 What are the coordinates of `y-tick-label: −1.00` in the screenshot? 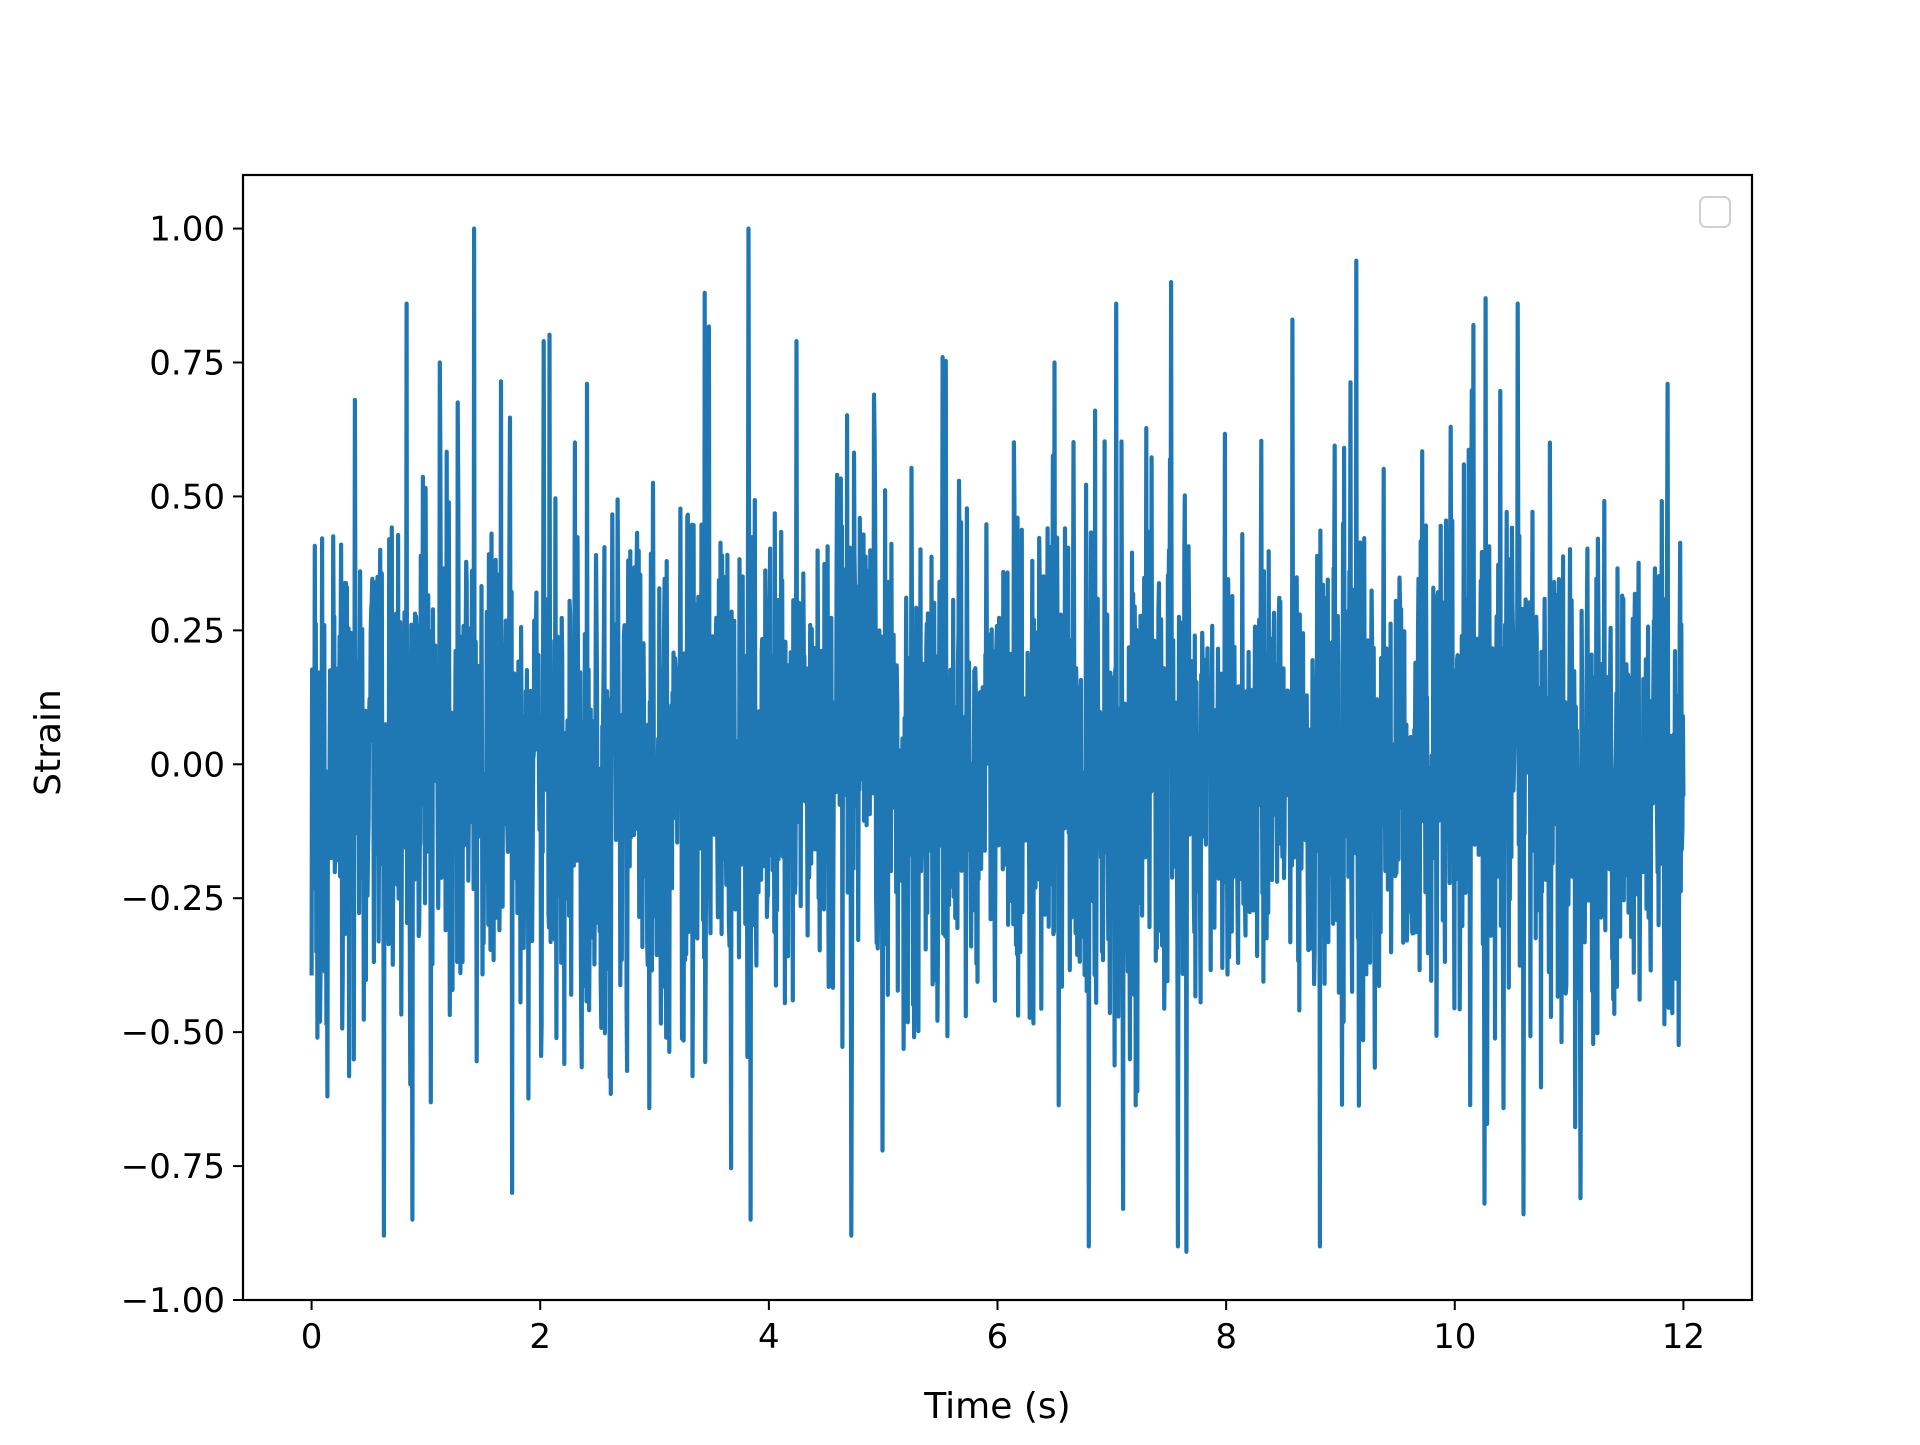 It's located at (173, 1301).